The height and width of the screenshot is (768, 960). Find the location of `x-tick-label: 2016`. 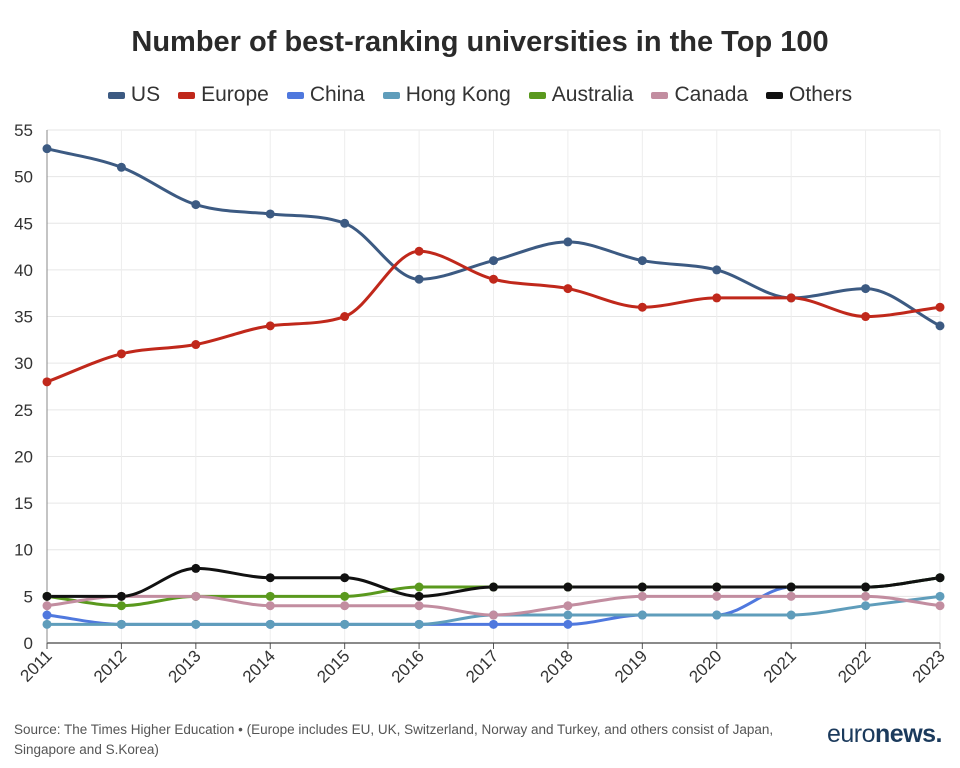

x-tick-label: 2016 is located at coordinates (408, 666).